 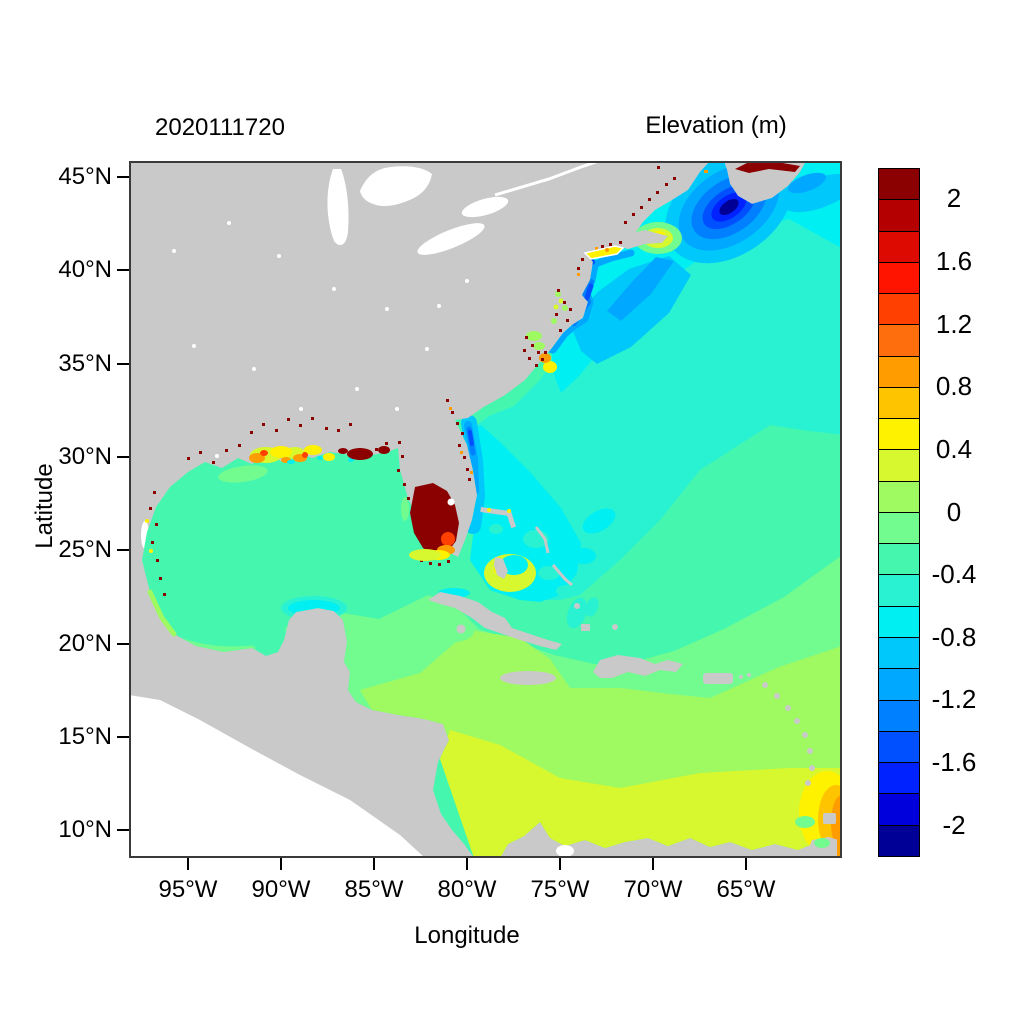 What do you see at coordinates (954, 386) in the screenshot?
I see `colorbar-tick-label: 0.8` at bounding box center [954, 386].